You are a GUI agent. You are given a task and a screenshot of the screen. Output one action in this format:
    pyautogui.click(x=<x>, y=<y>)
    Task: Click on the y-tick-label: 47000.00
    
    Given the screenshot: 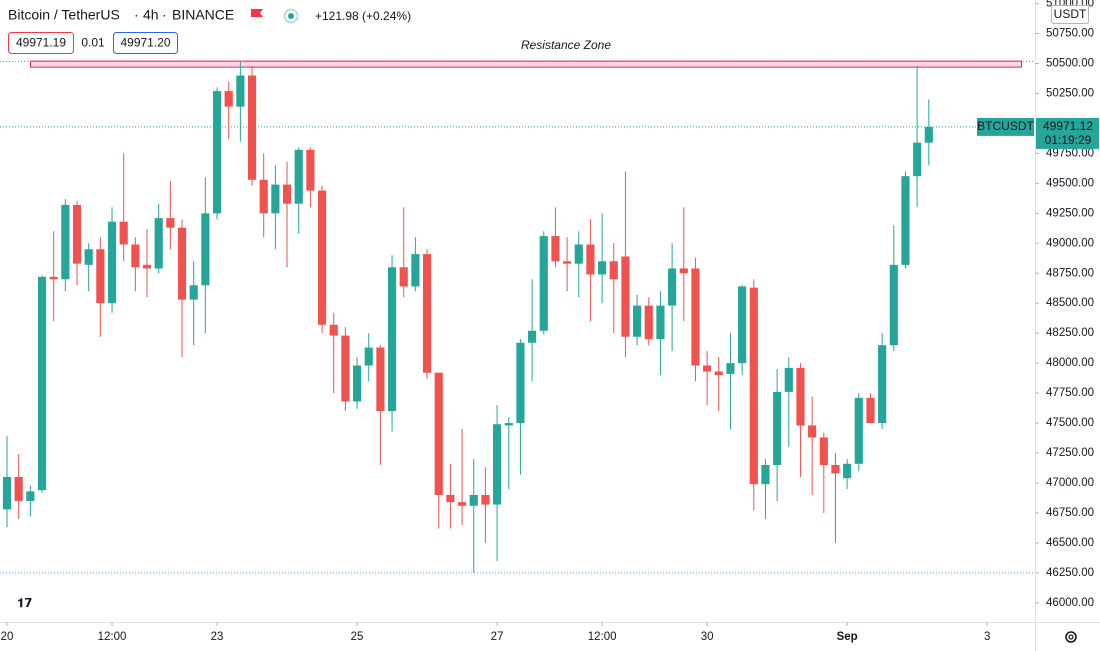 What is the action you would take?
    pyautogui.click(x=1070, y=483)
    